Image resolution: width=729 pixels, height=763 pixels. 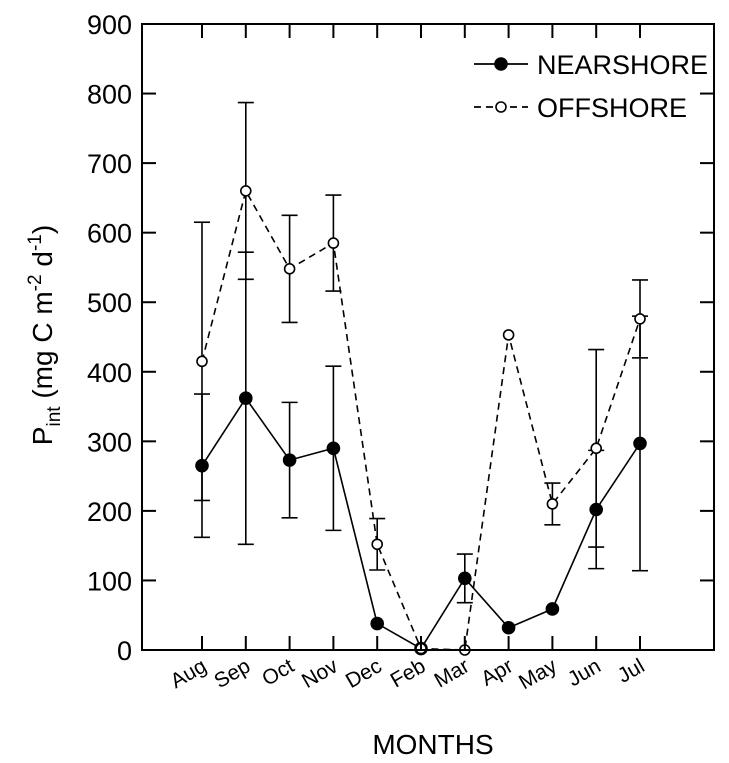 I want to click on x-tick-label: Aug, so click(x=189, y=673).